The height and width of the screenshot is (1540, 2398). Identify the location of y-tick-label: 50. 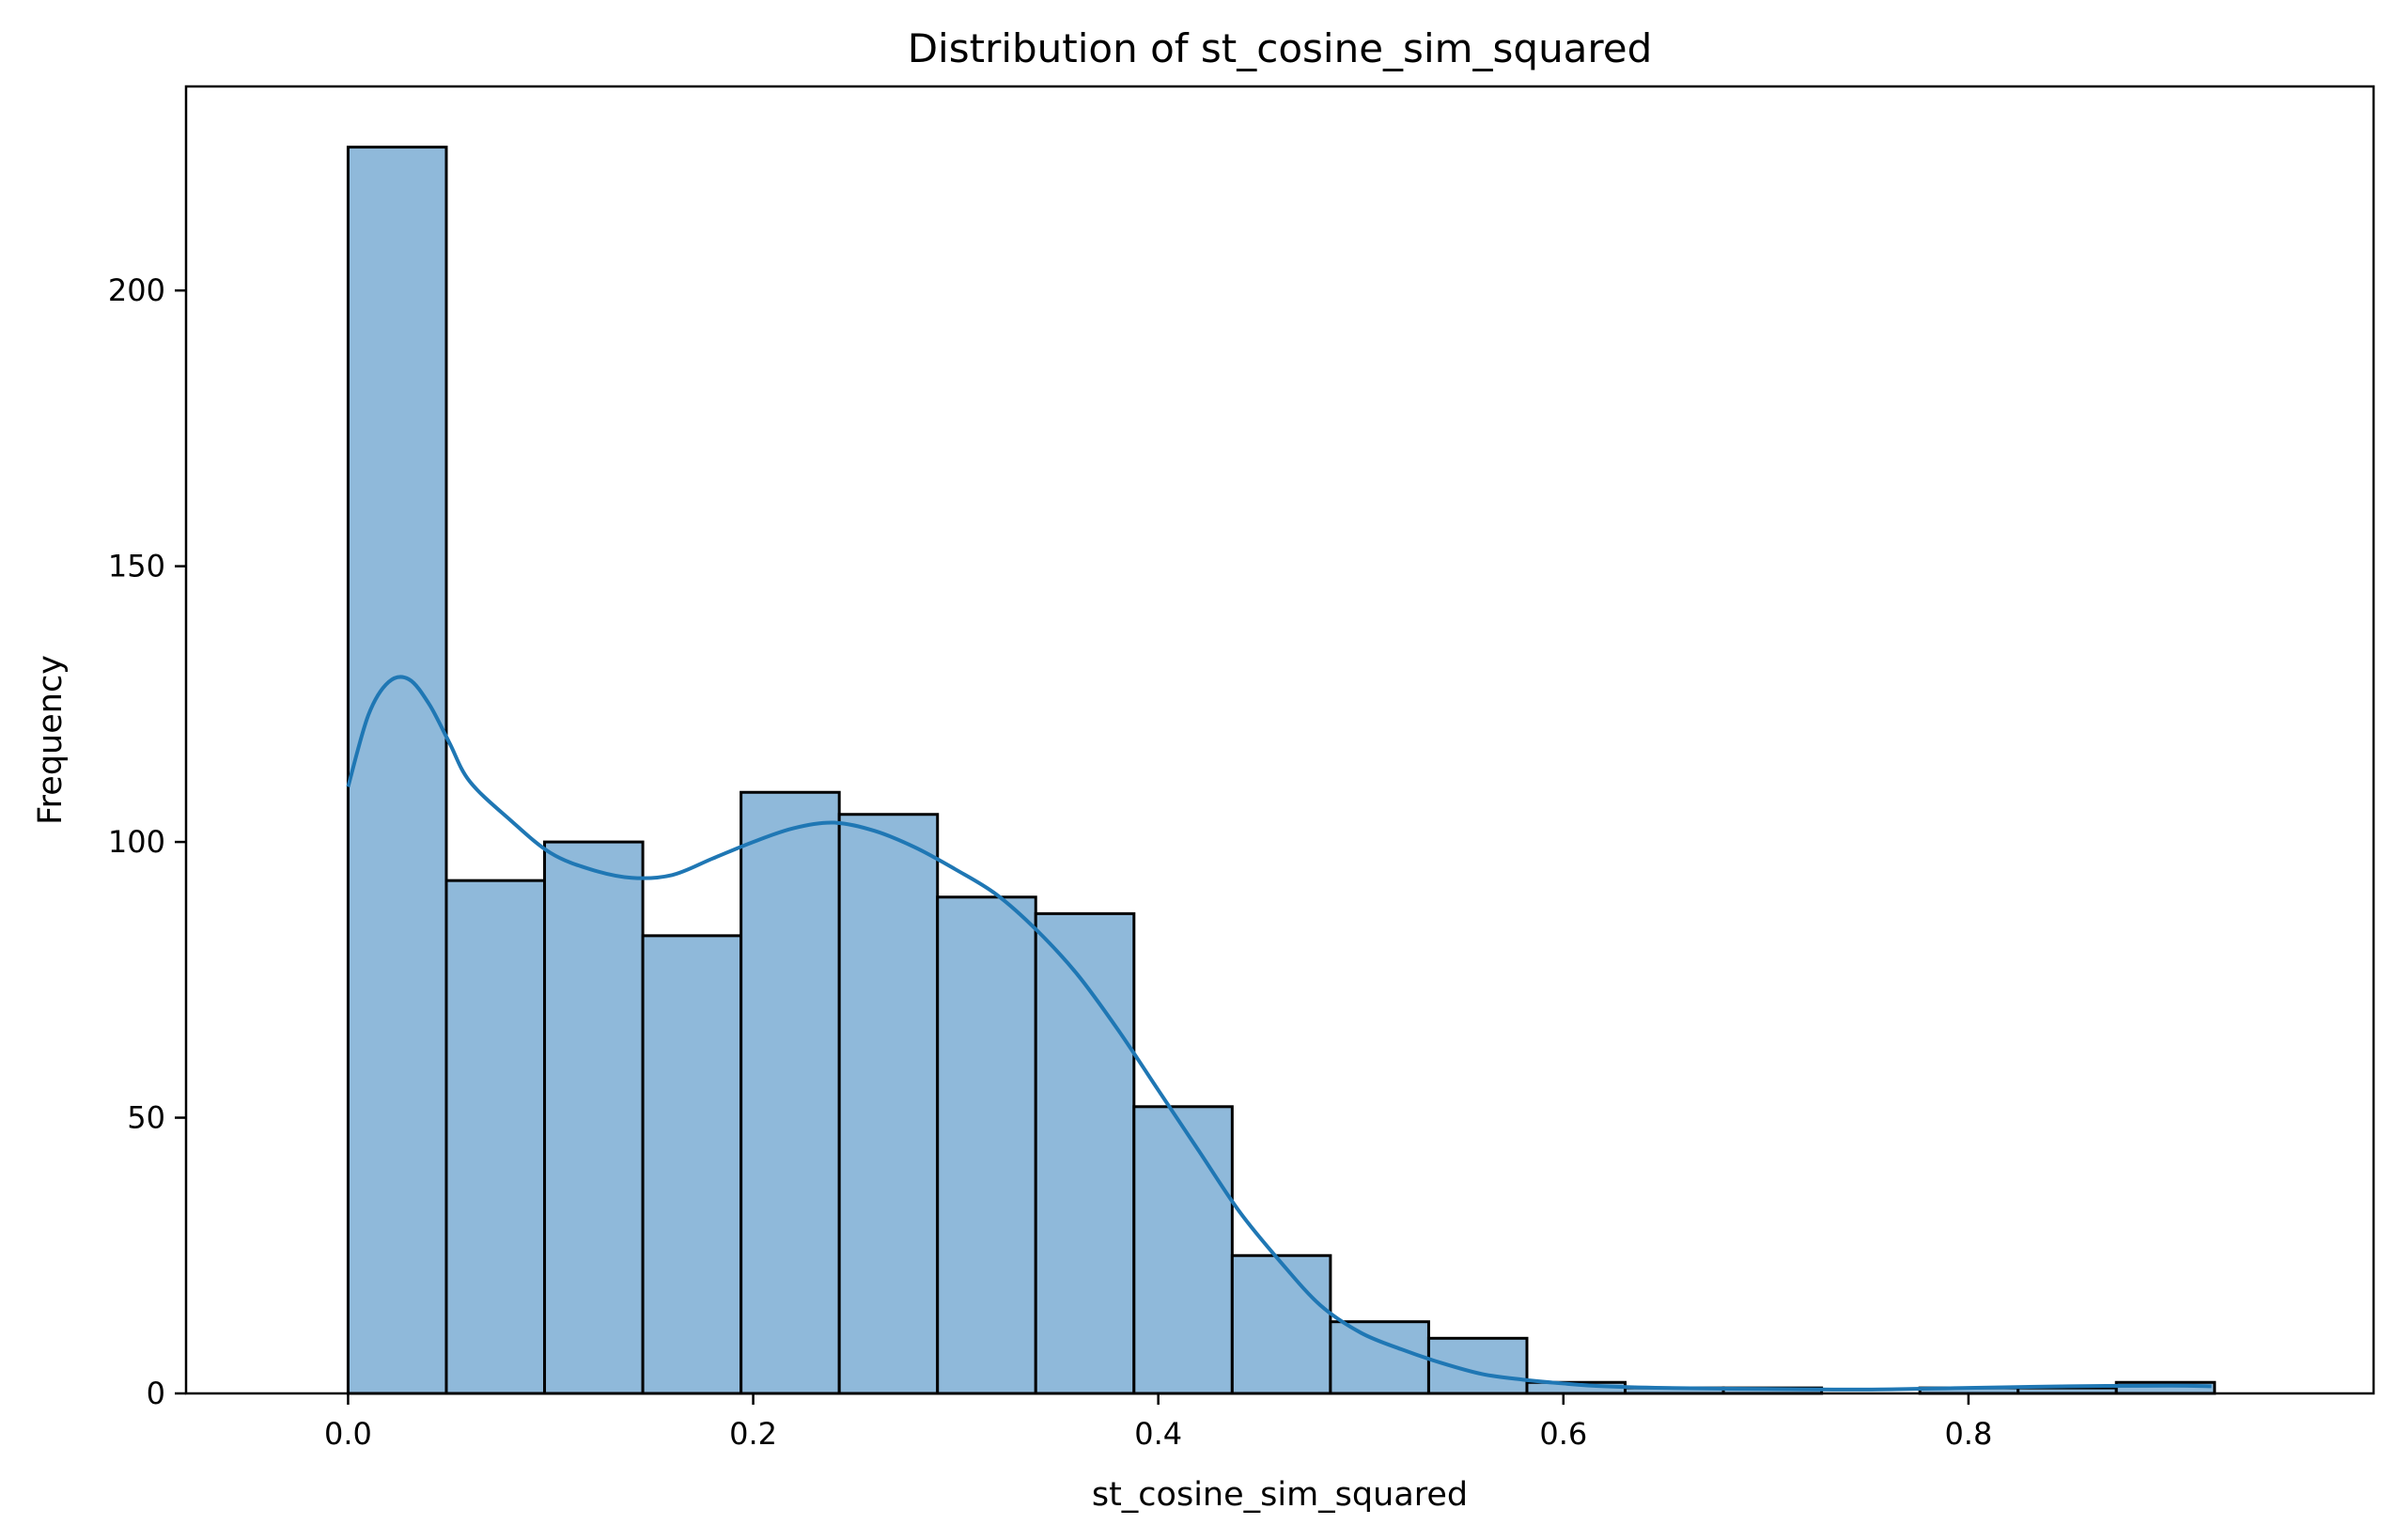
(146, 1118).